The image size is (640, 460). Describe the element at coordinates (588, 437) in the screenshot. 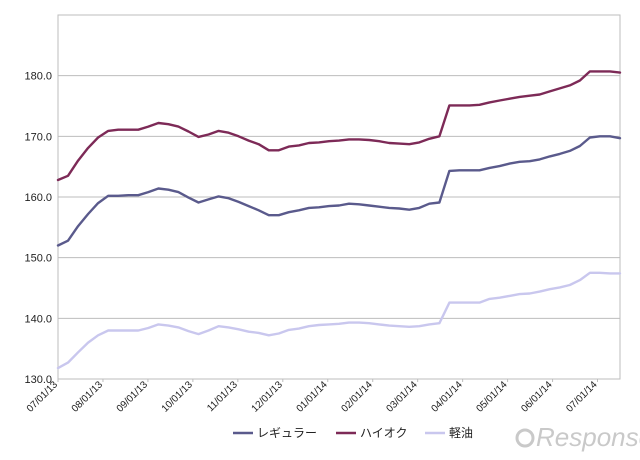

I see `watermark-text: Response.` at that location.